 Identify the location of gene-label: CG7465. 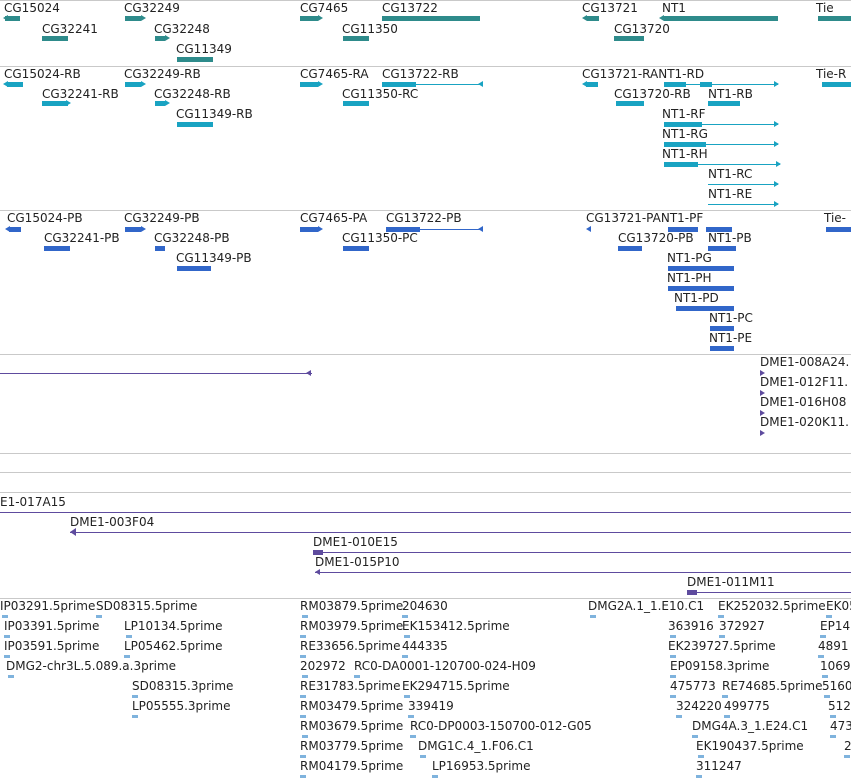
(324, 8).